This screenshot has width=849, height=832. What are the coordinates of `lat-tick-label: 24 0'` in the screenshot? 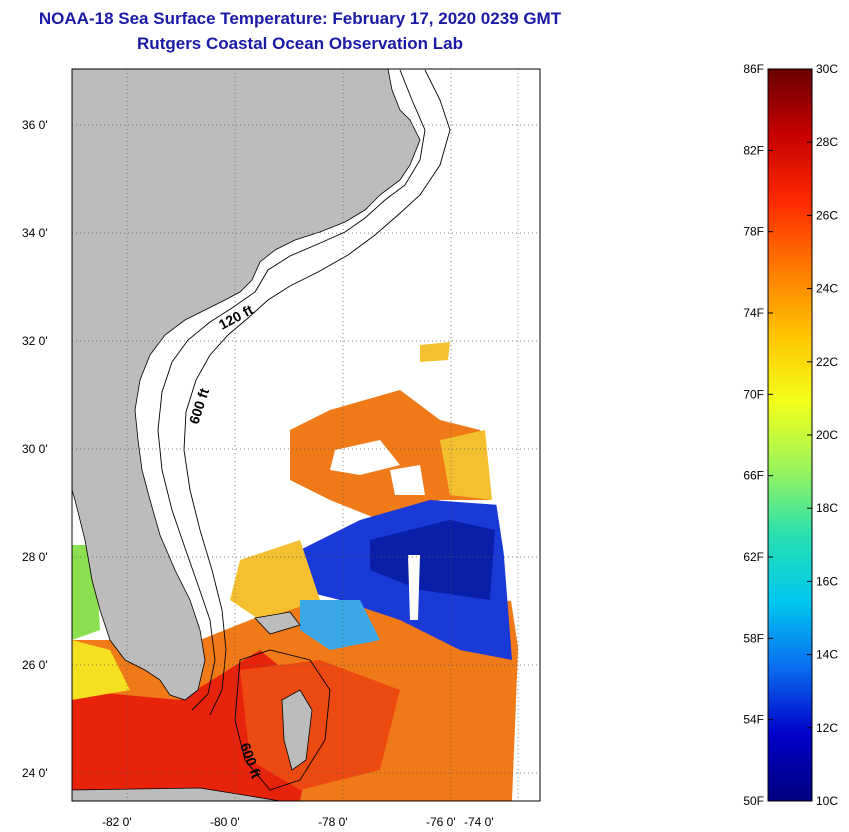 It's located at (35, 773).